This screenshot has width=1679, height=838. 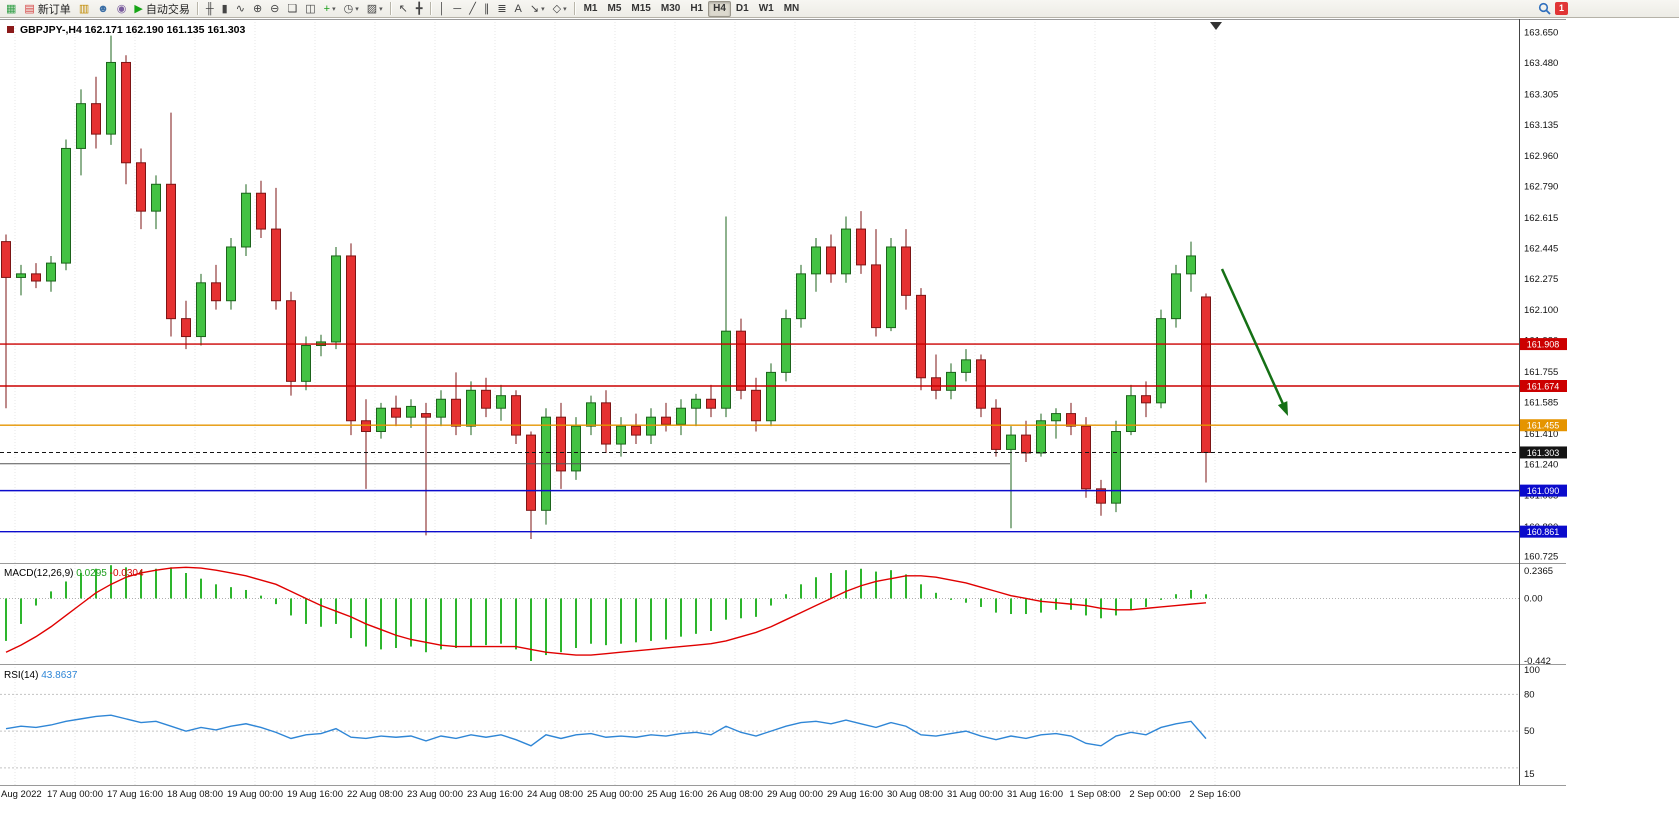 I want to click on trend-arrow-annotation, so click(x=1254, y=342).